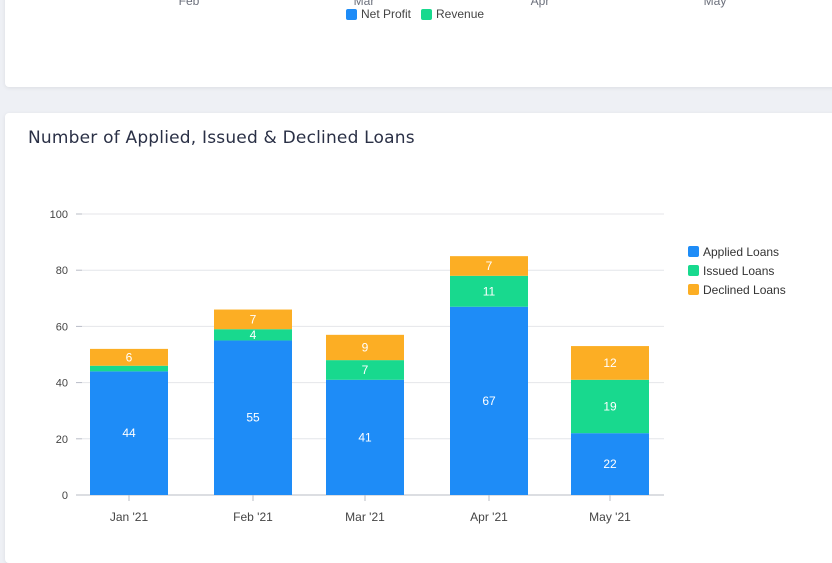 This screenshot has width=832, height=563. I want to click on data-label: 19, so click(610, 406).